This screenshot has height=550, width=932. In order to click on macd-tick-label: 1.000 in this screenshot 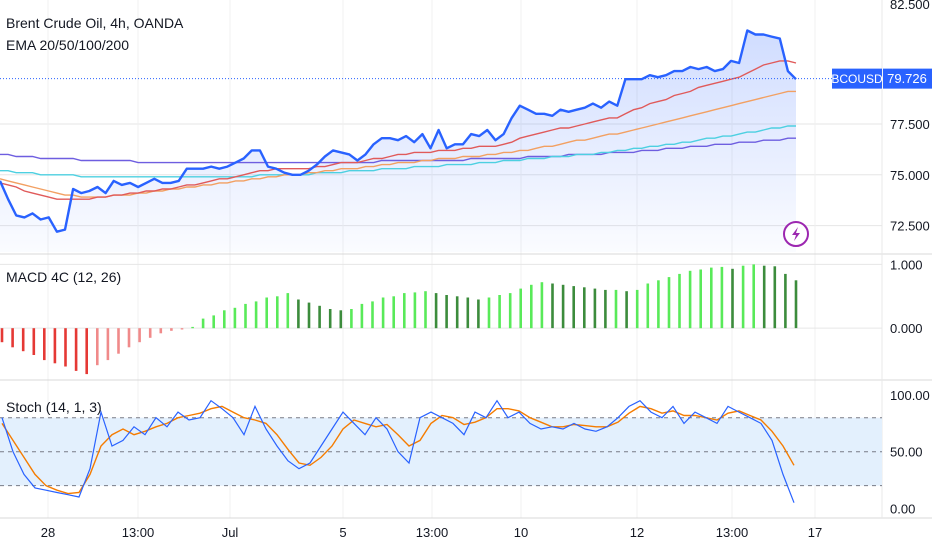, I will do `click(906, 264)`.